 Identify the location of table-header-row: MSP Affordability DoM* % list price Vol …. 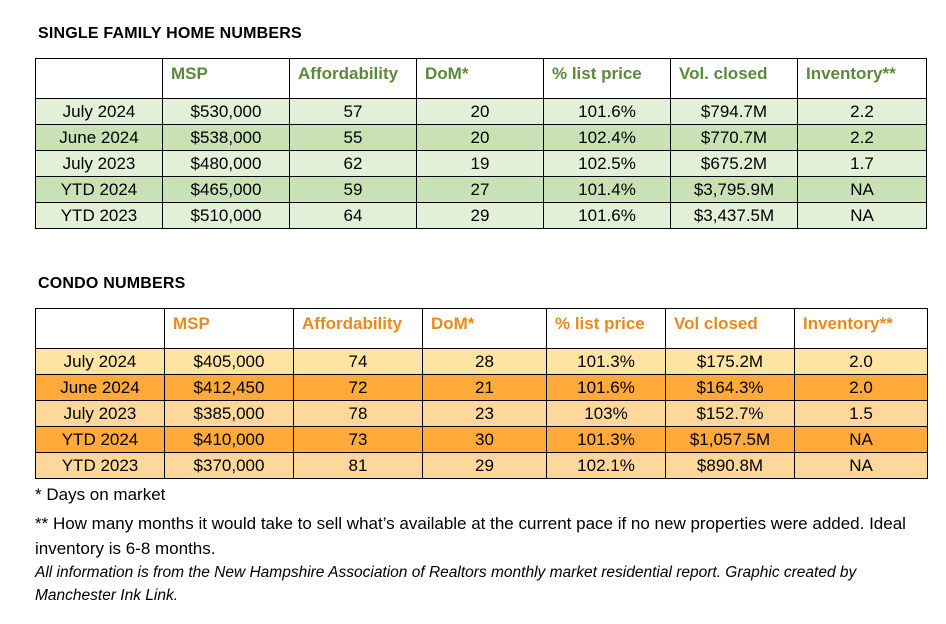
(481, 328).